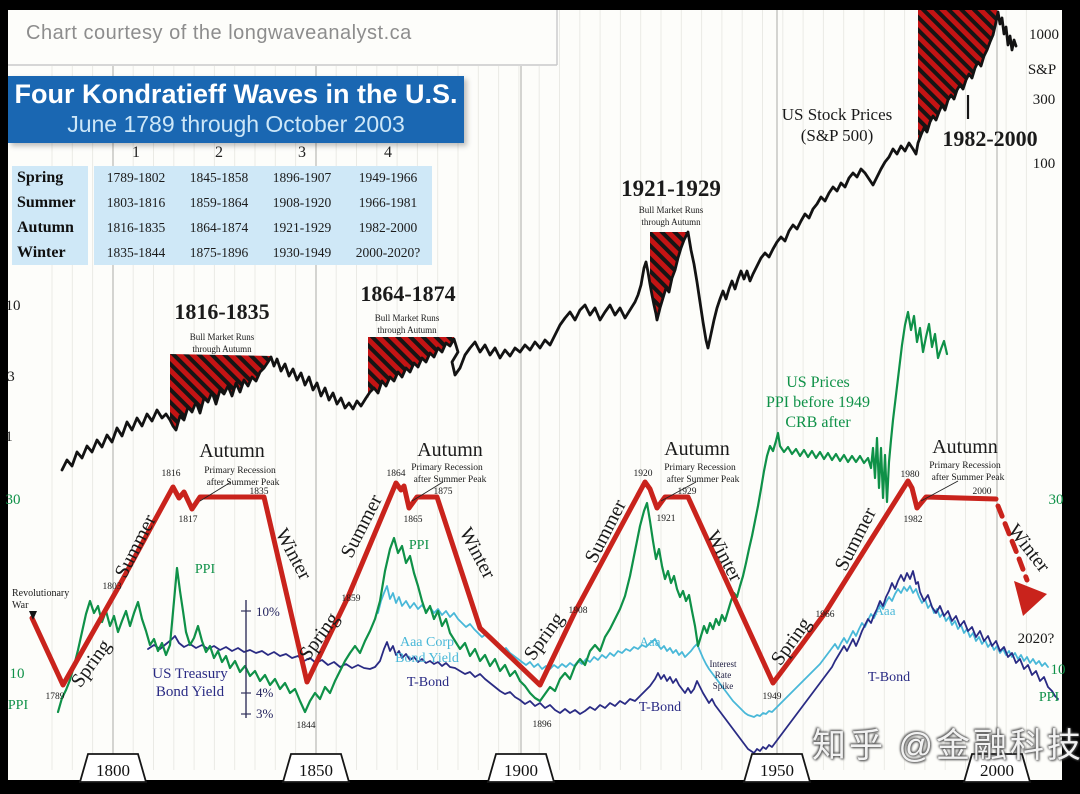 This screenshot has width=1080, height=794. Describe the element at coordinates (221, 311) in the screenshot. I see `bull-1816-1835-title: 1816-1835` at that location.